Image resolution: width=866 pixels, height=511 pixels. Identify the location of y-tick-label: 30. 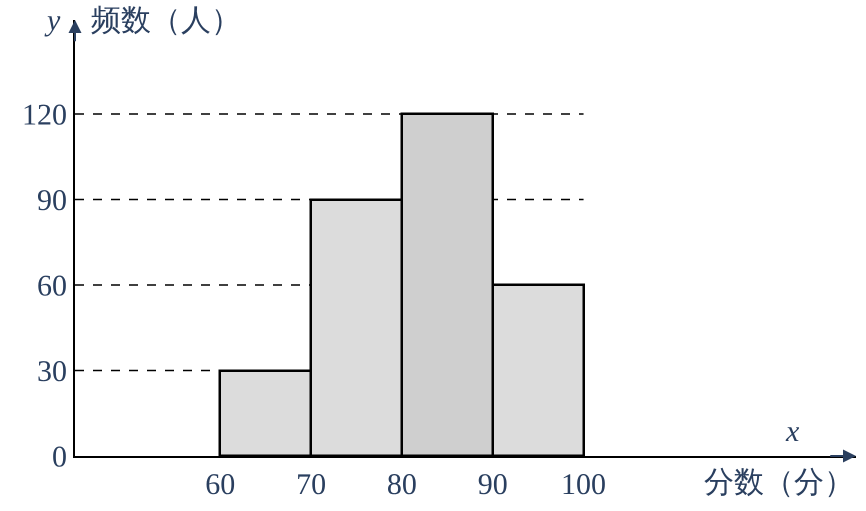
(52, 371).